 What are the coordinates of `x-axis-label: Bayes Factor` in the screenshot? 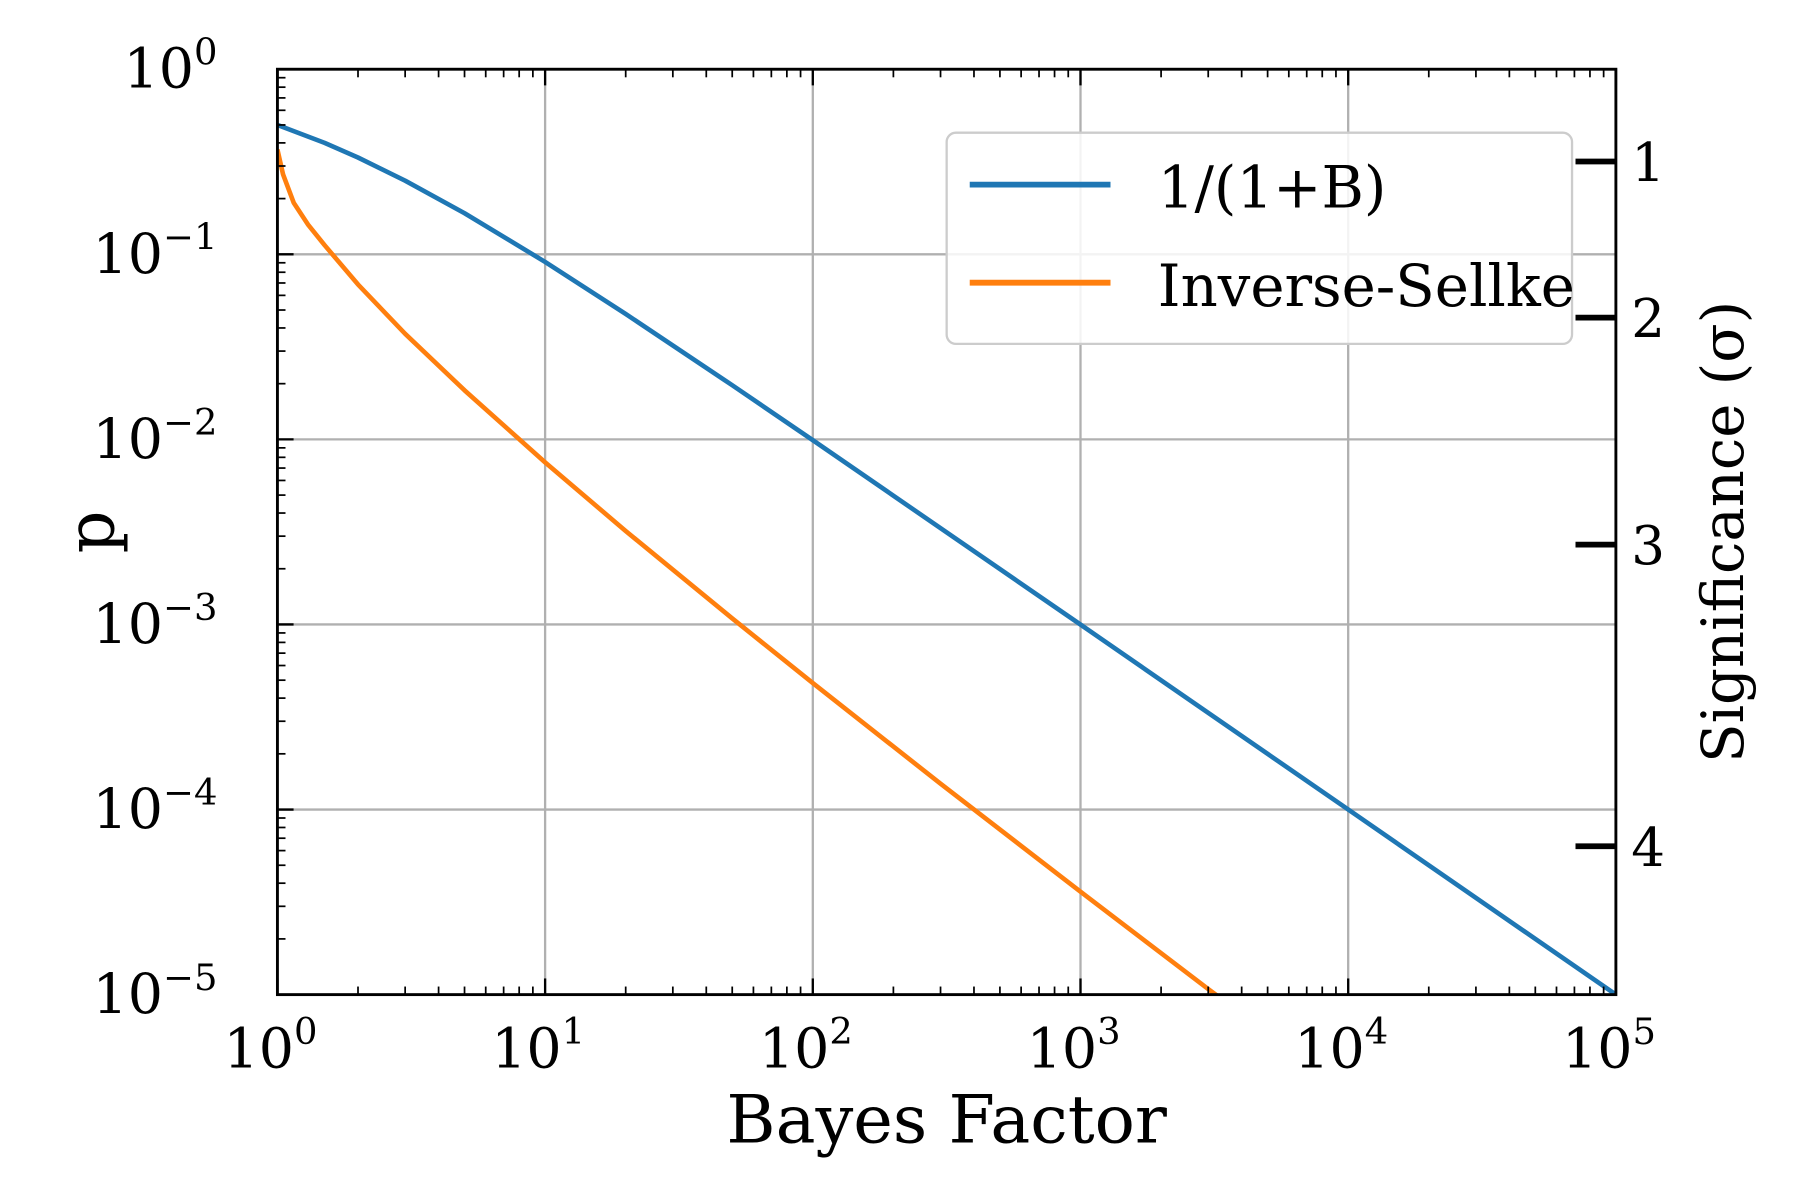 It's located at (946, 1119).